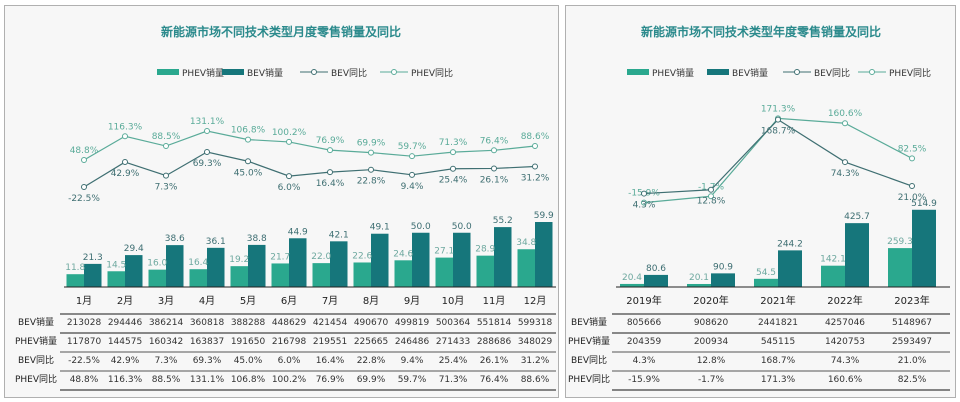 The height and width of the screenshot is (402, 960). What do you see at coordinates (766, 273) in the screenshot?
I see `phev-bar-label: 54.5` at bounding box center [766, 273].